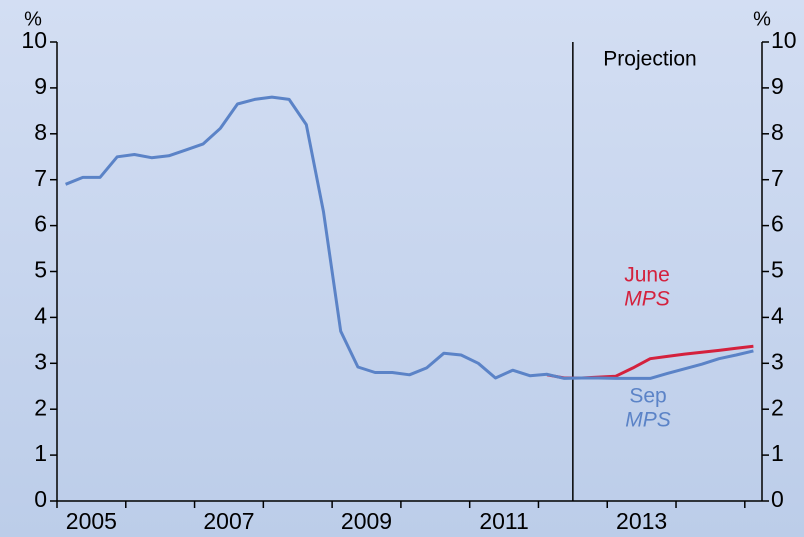 The height and width of the screenshot is (537, 804). What do you see at coordinates (40, 86) in the screenshot?
I see `y-tick-label: 9` at bounding box center [40, 86].